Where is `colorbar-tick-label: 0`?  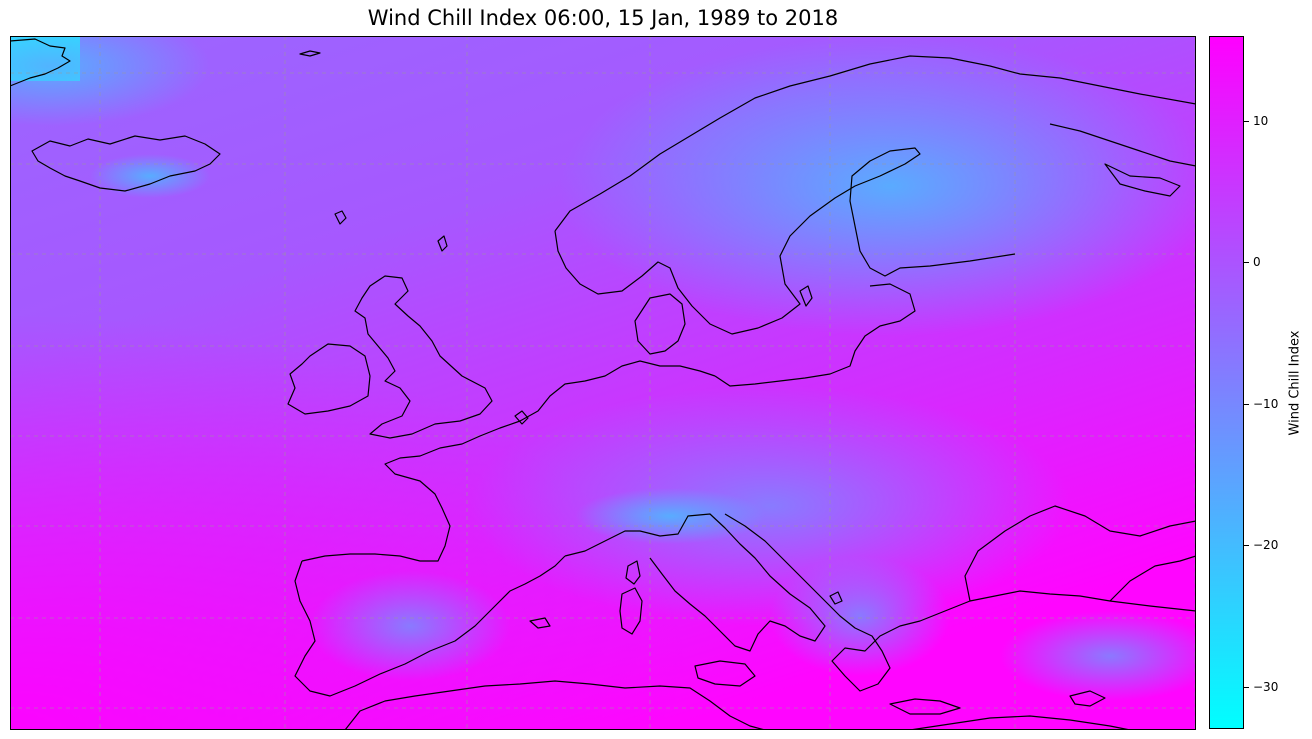
colorbar-tick-label: 0 is located at coordinates (1252, 262).